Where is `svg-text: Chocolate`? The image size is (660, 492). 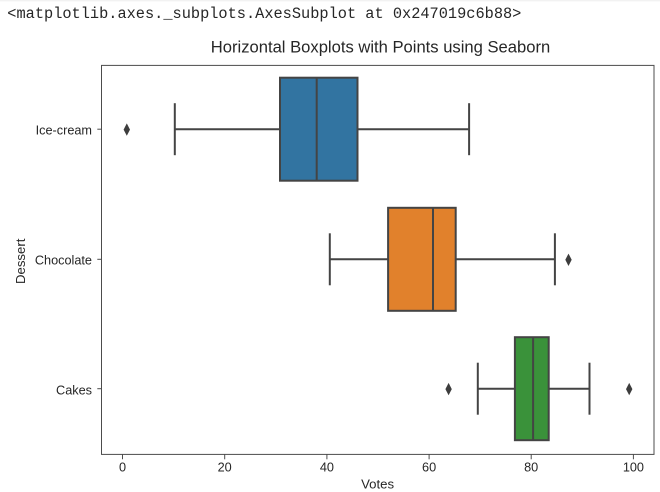 svg-text: Chocolate is located at coordinates (63, 261).